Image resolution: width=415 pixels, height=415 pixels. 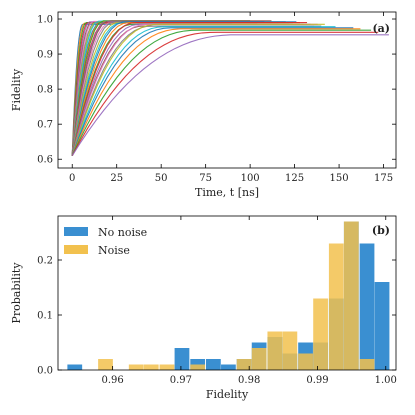 What do you see at coordinates (16, 89) in the screenshot?
I see `panel-a-ylabel: Fidelity` at bounding box center [16, 89].